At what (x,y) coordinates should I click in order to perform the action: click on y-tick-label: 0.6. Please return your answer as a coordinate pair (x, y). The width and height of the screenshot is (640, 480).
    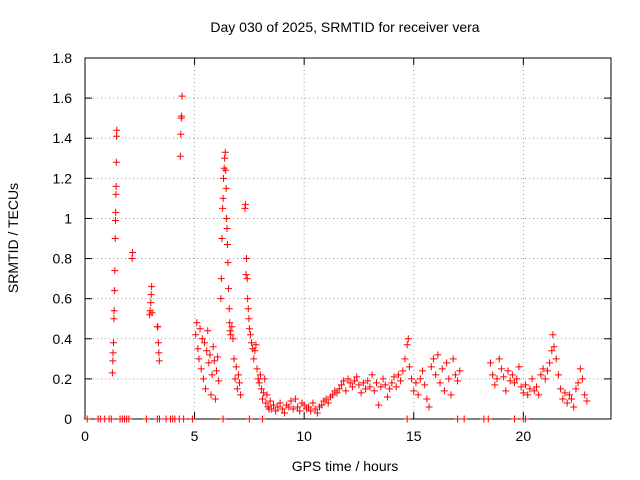
    Looking at the image, I should click on (63, 299).